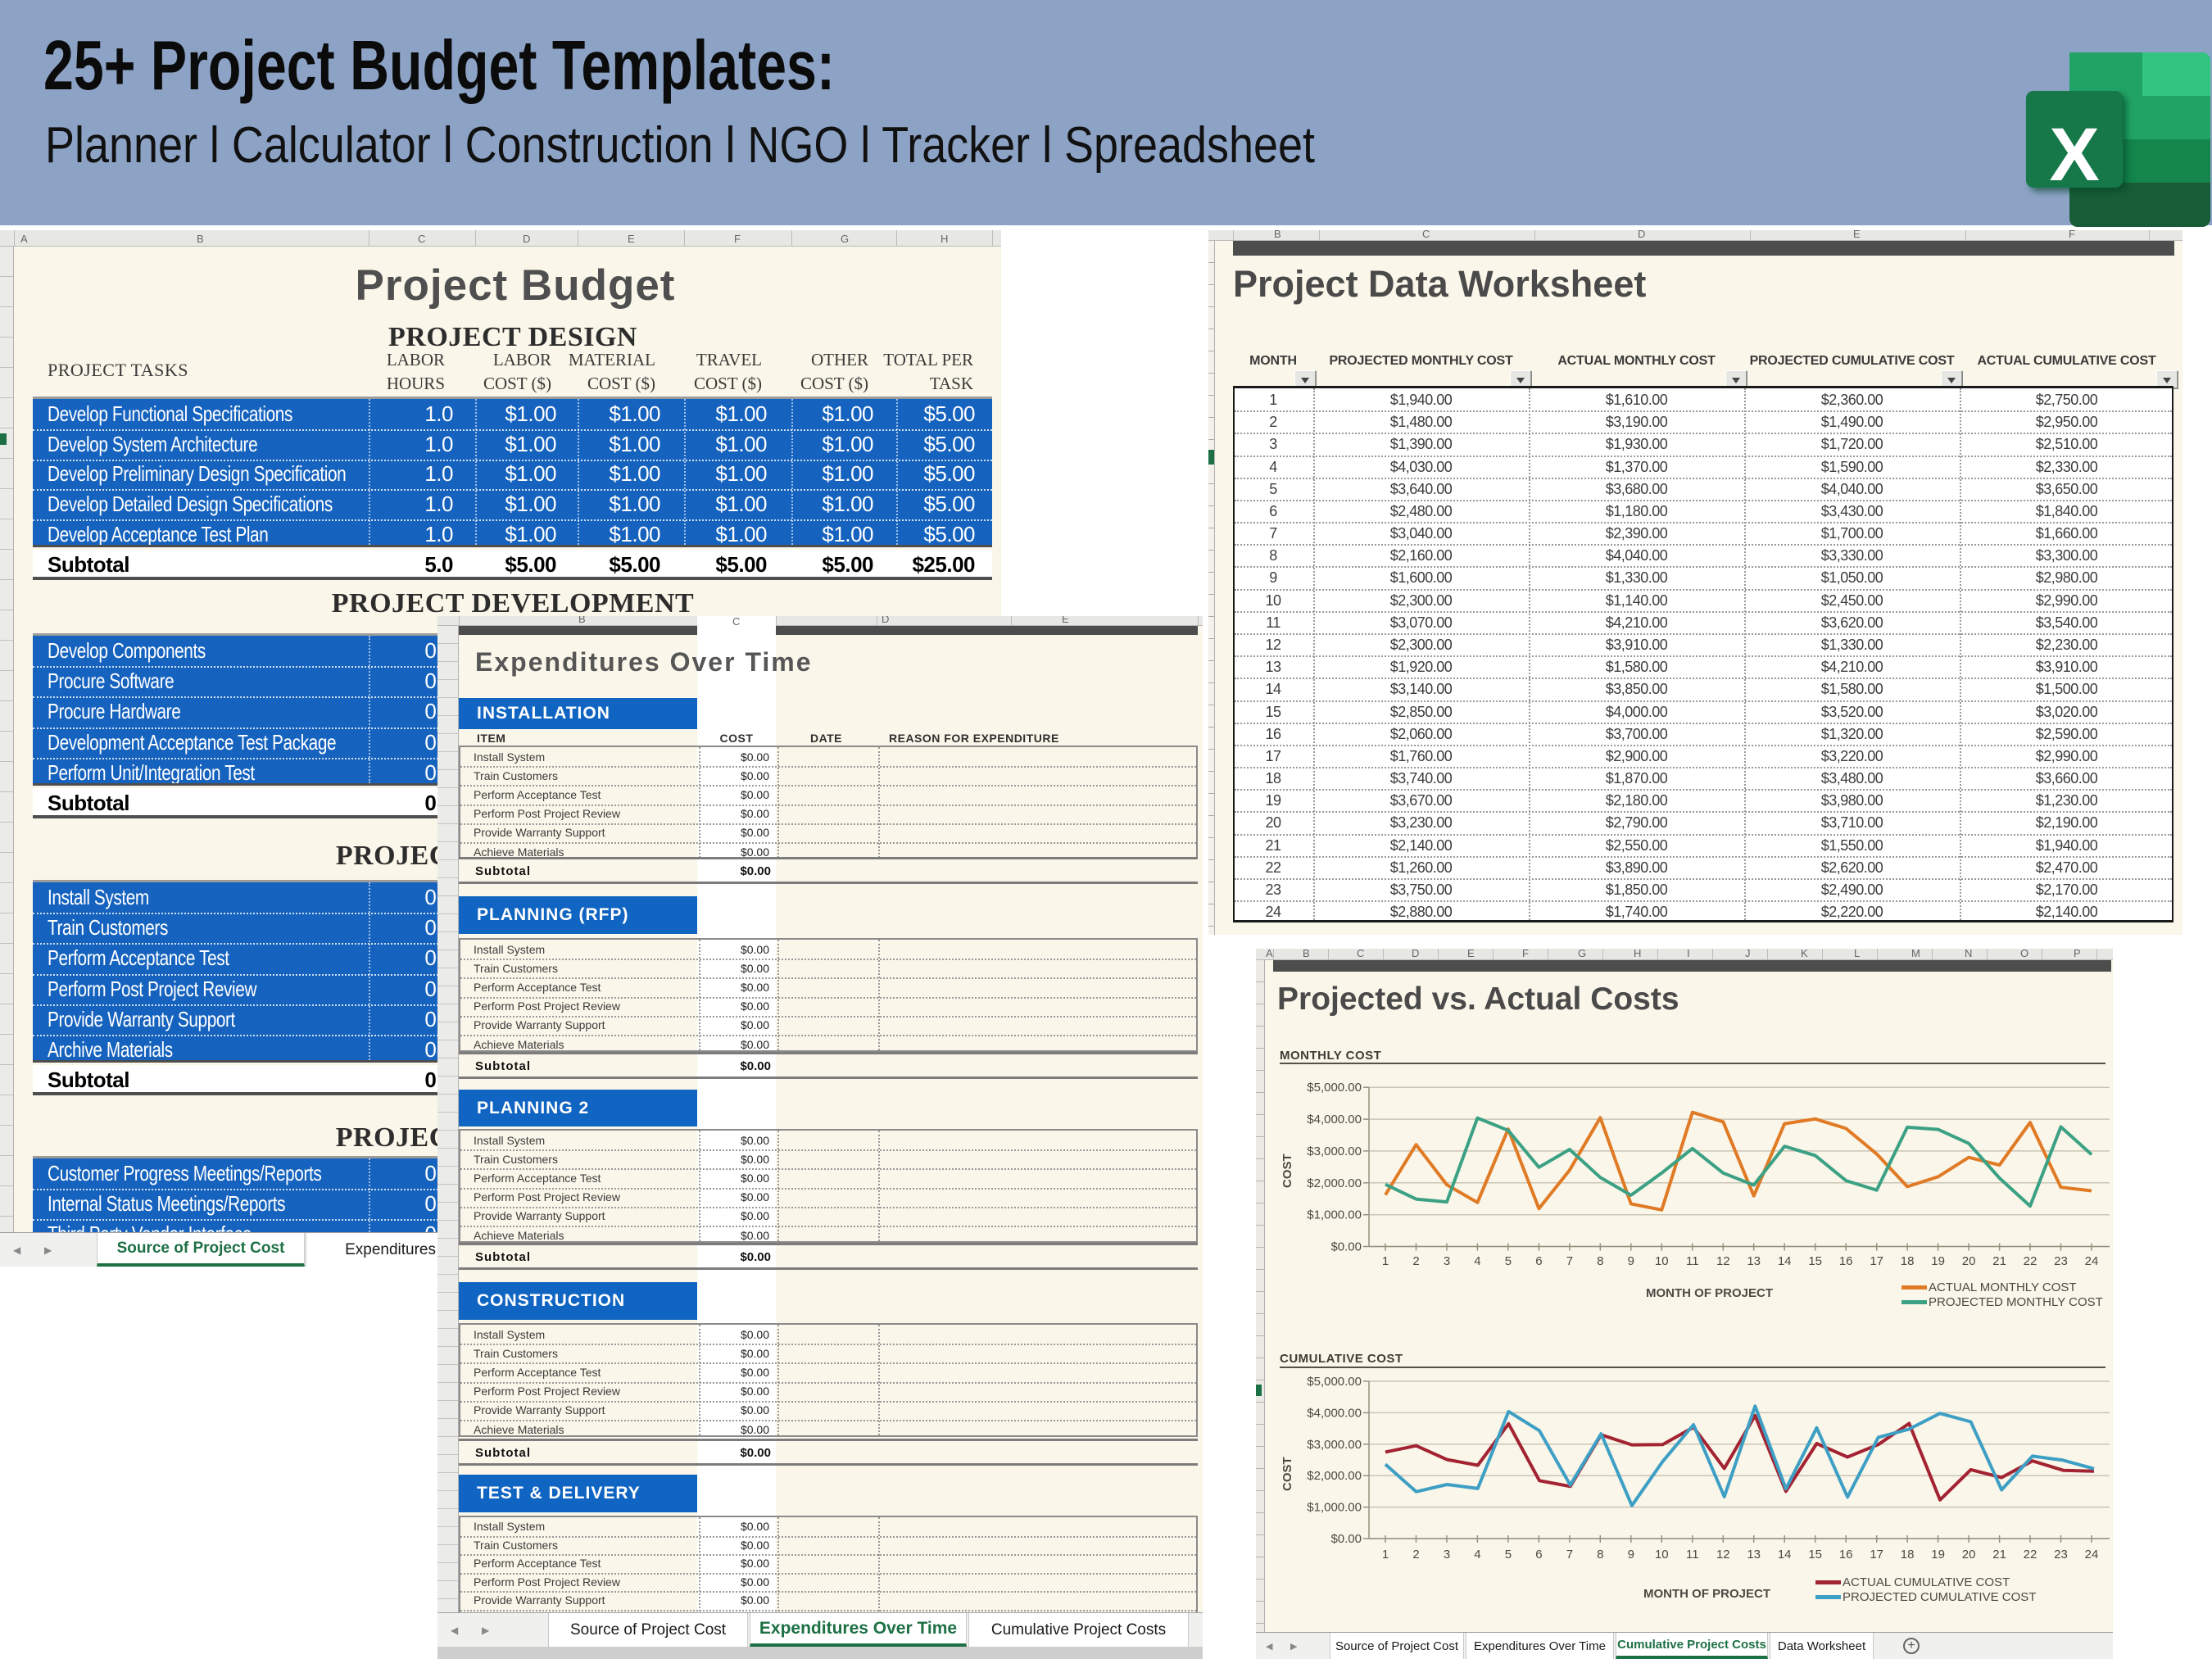  What do you see at coordinates (2074, 155) in the screenshot?
I see `svg-text: X` at bounding box center [2074, 155].